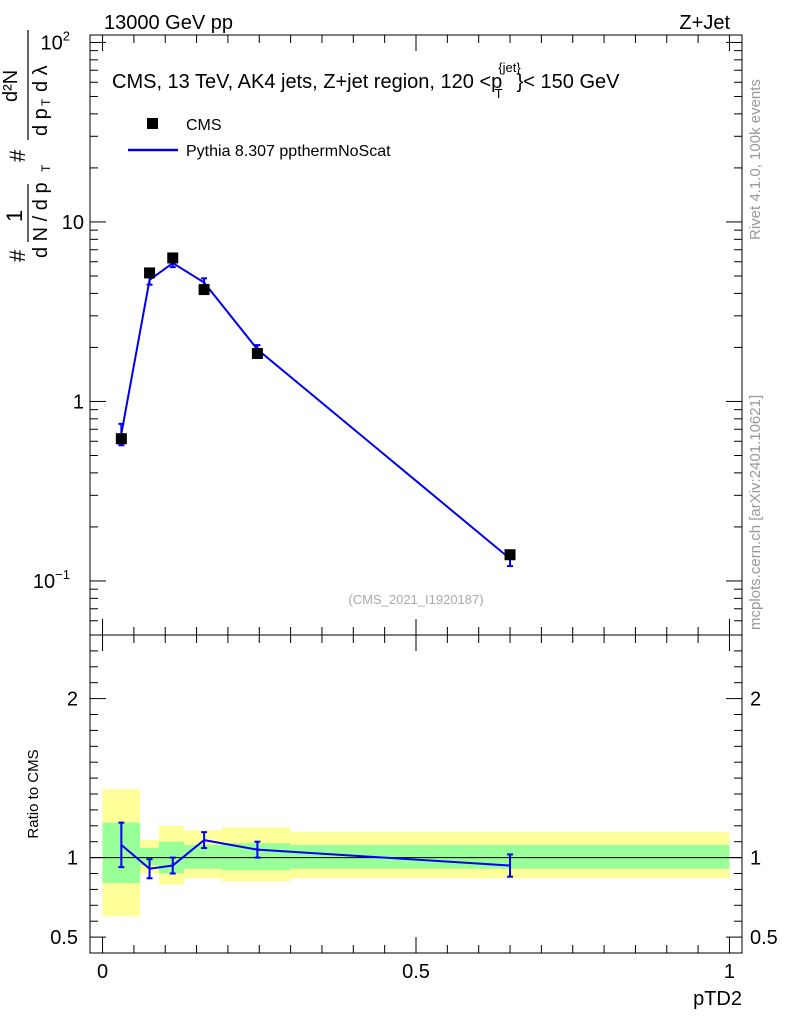  Describe the element at coordinates (204, 125) in the screenshot. I see `legend-label-cms: CMS` at that location.